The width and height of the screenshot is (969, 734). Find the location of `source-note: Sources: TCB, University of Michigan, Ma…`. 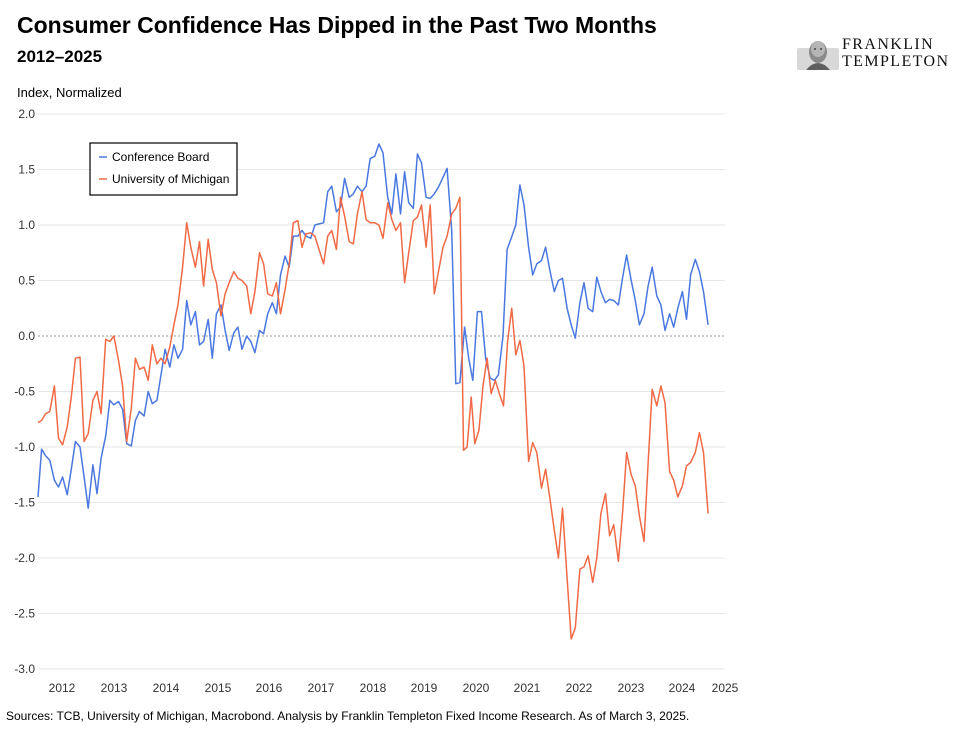

source-note: Sources: TCB, University of Michigan, Ma… is located at coordinates (348, 716).